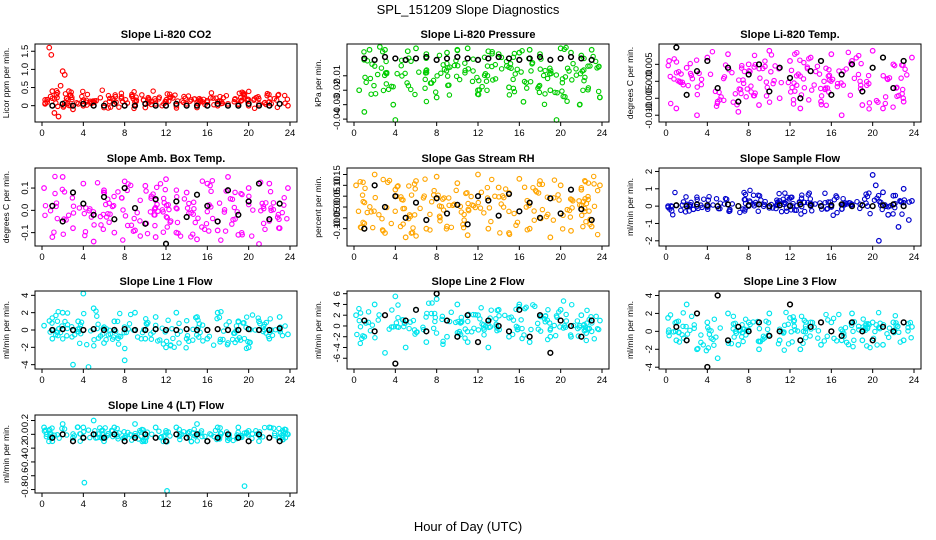  What do you see at coordinates (318, 83) in the screenshot?
I see `y-axis-label: kPa per min.` at bounding box center [318, 83].